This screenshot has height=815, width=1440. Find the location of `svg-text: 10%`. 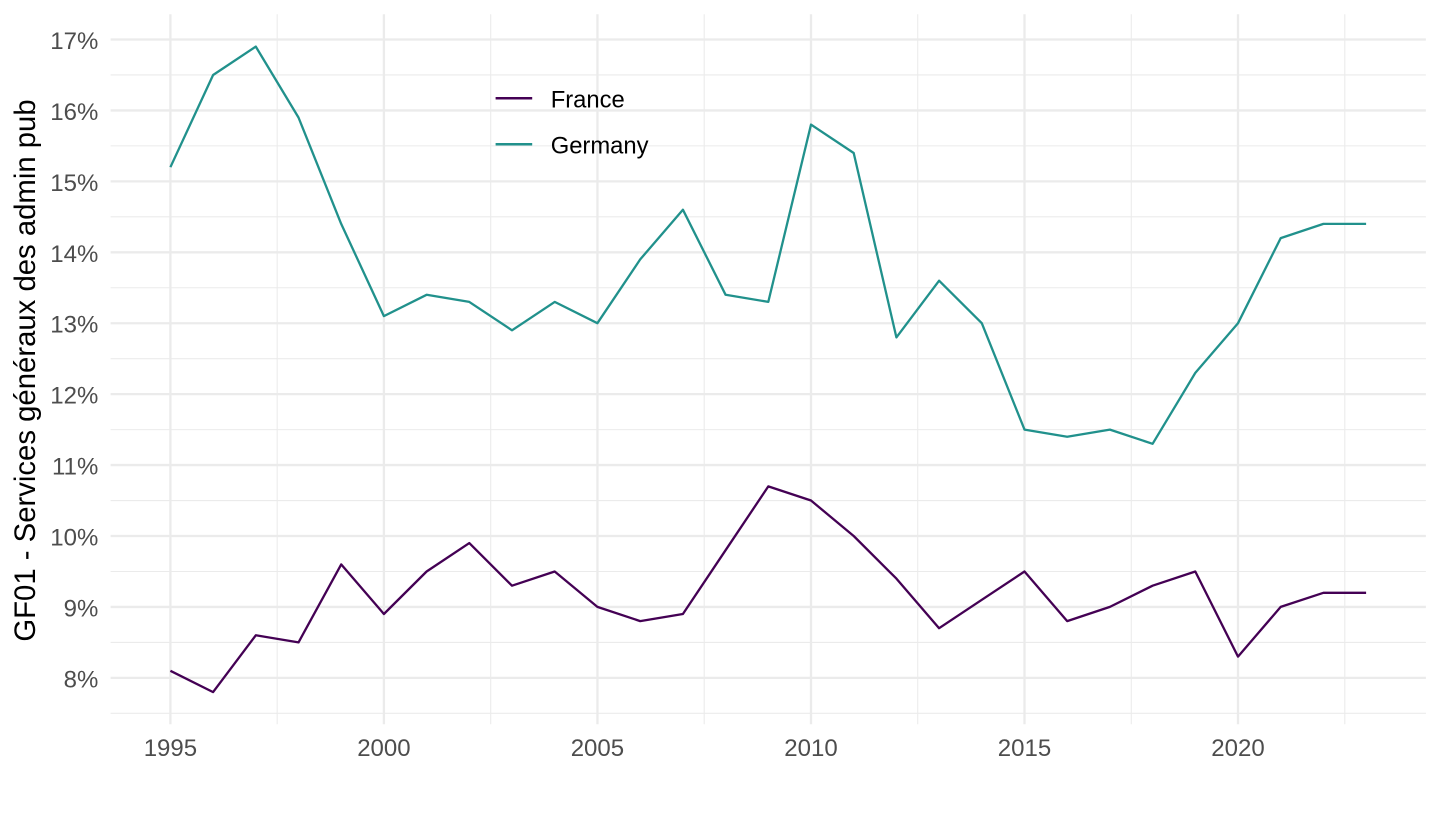

svg-text: 10% is located at coordinates (74, 538).